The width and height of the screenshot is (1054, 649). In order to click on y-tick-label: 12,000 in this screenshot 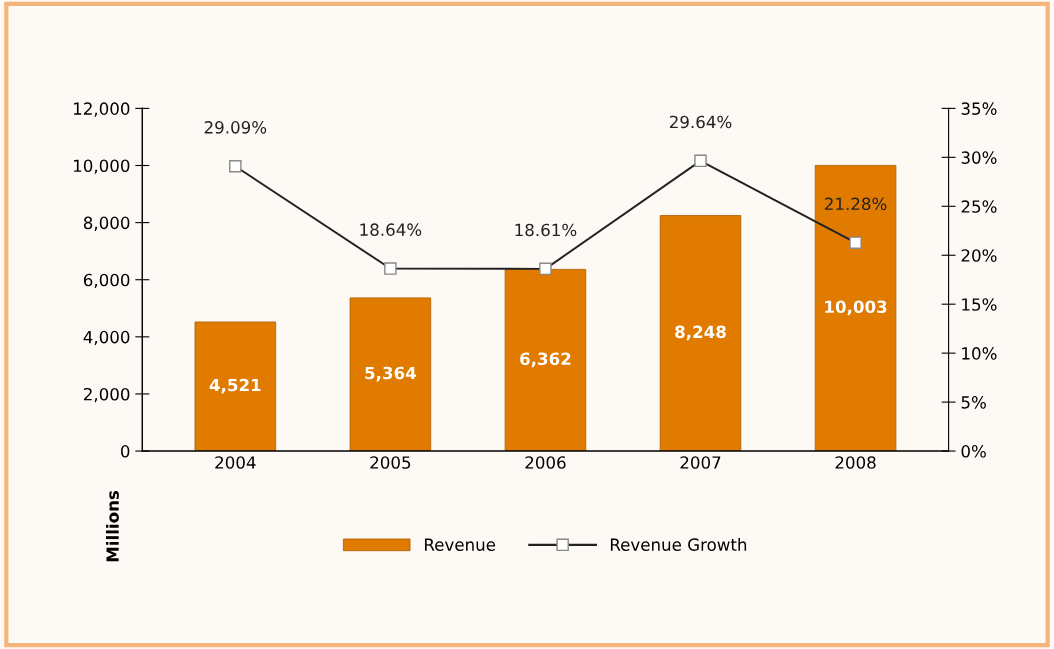, I will do `click(102, 109)`.